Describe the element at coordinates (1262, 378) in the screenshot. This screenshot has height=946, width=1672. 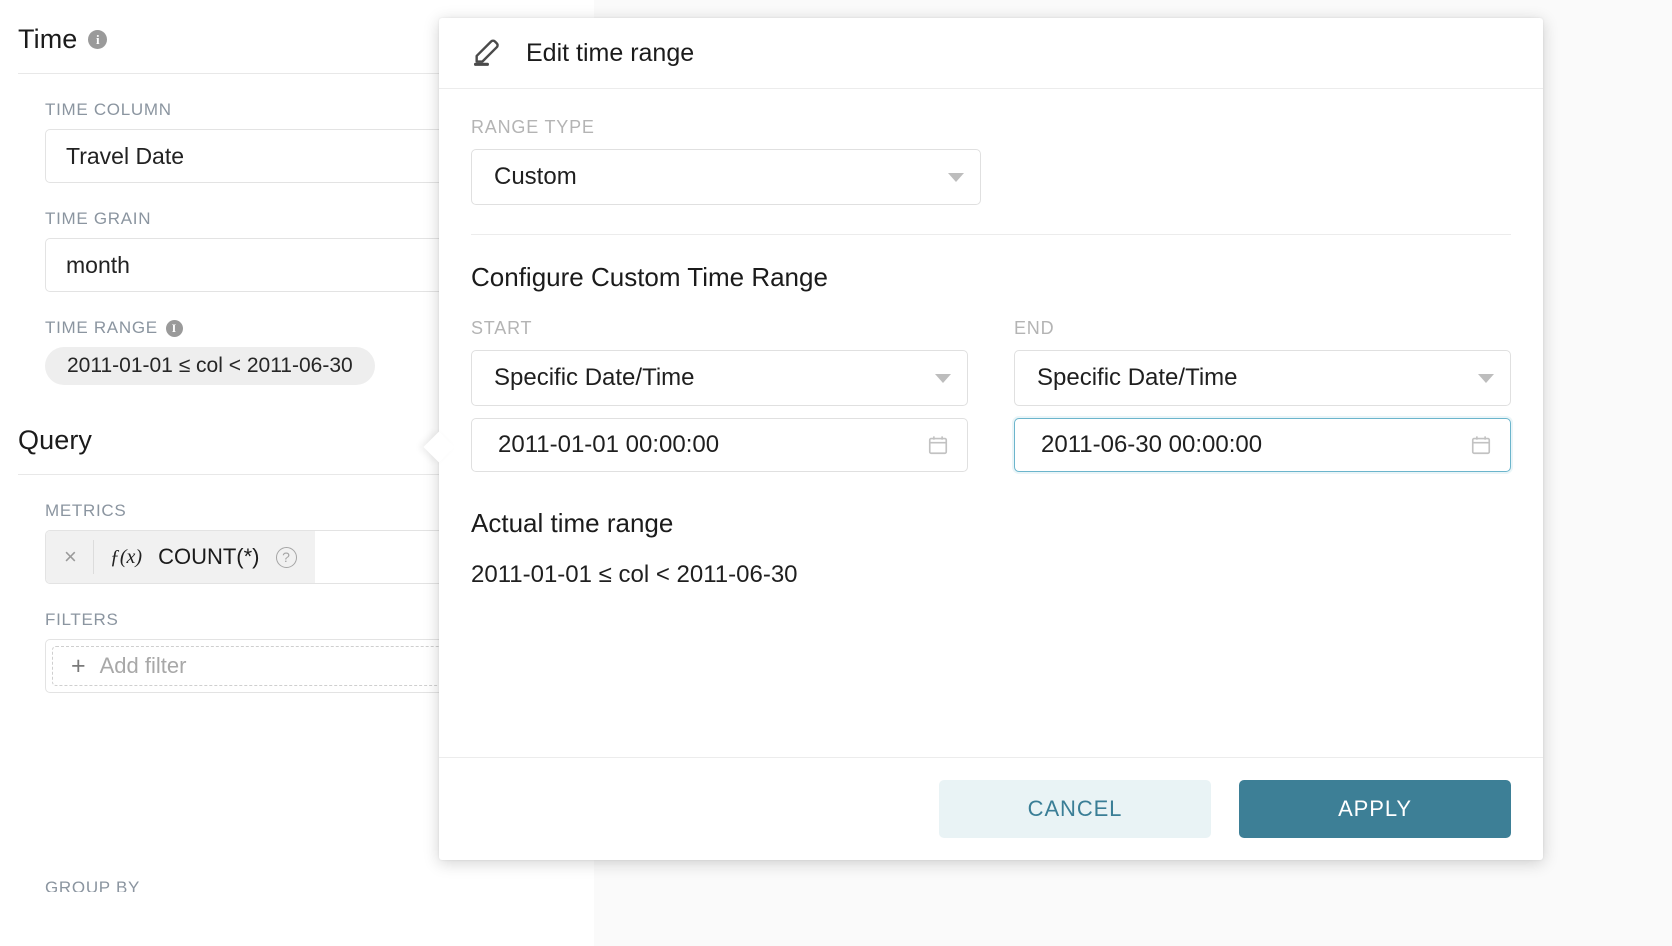
I see `end-mode-select: Specific Date/Time` at that location.